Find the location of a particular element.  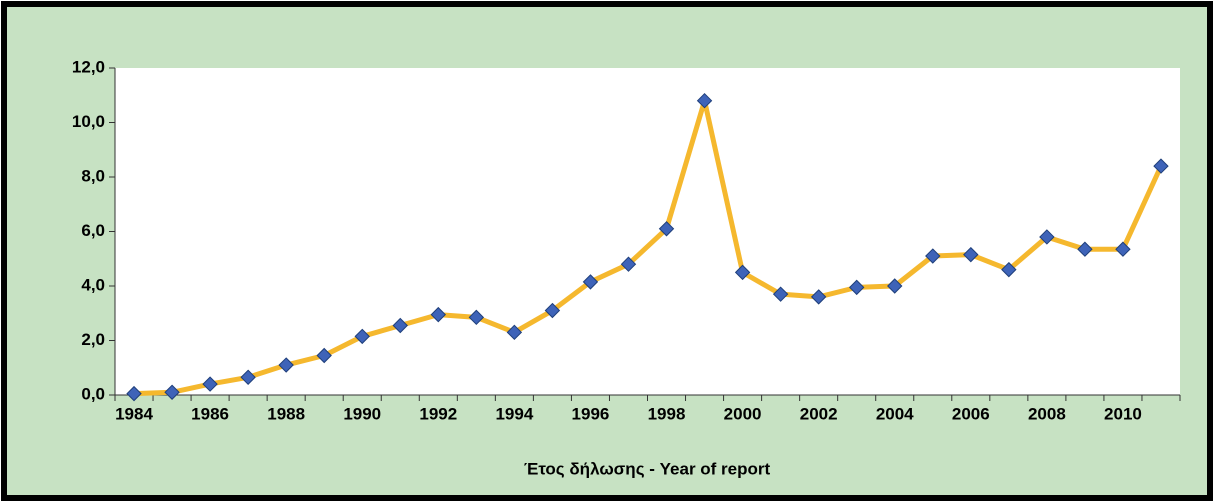

x-tick-label: 1996 is located at coordinates (591, 413).